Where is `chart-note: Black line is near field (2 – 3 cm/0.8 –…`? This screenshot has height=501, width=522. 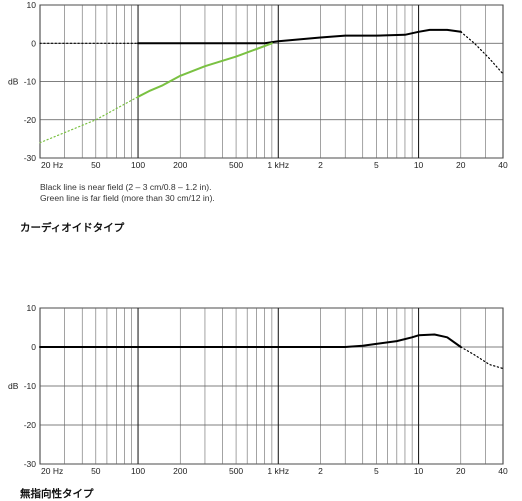
chart-note: Black line is near field (2 – 3 cm/0.8 –… is located at coordinates (127, 193).